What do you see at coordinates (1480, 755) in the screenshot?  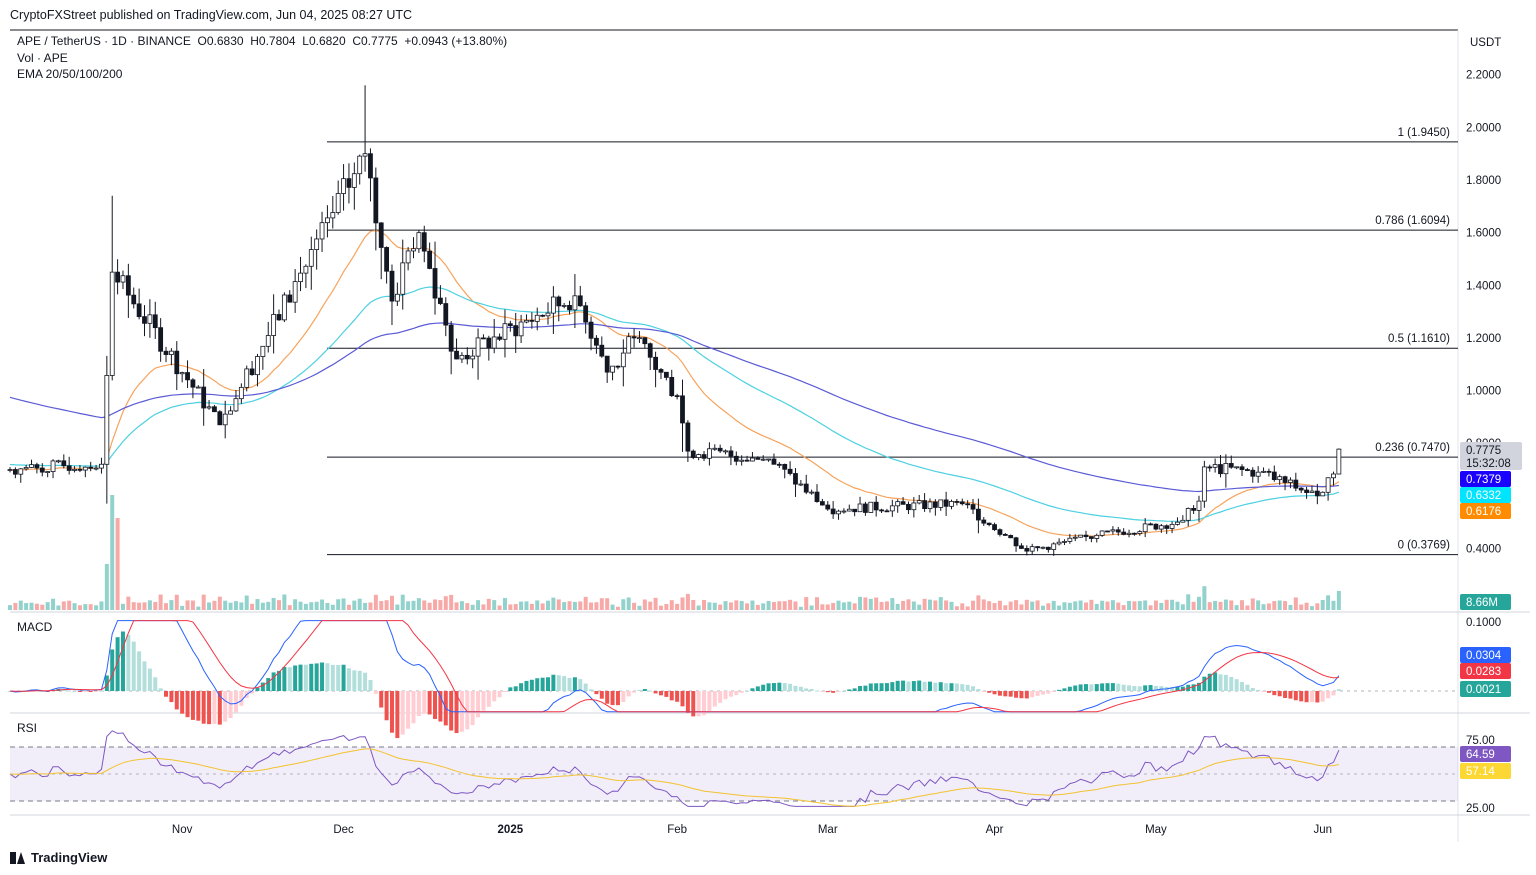 I see `rsi-badge: 64.59` at bounding box center [1480, 755].